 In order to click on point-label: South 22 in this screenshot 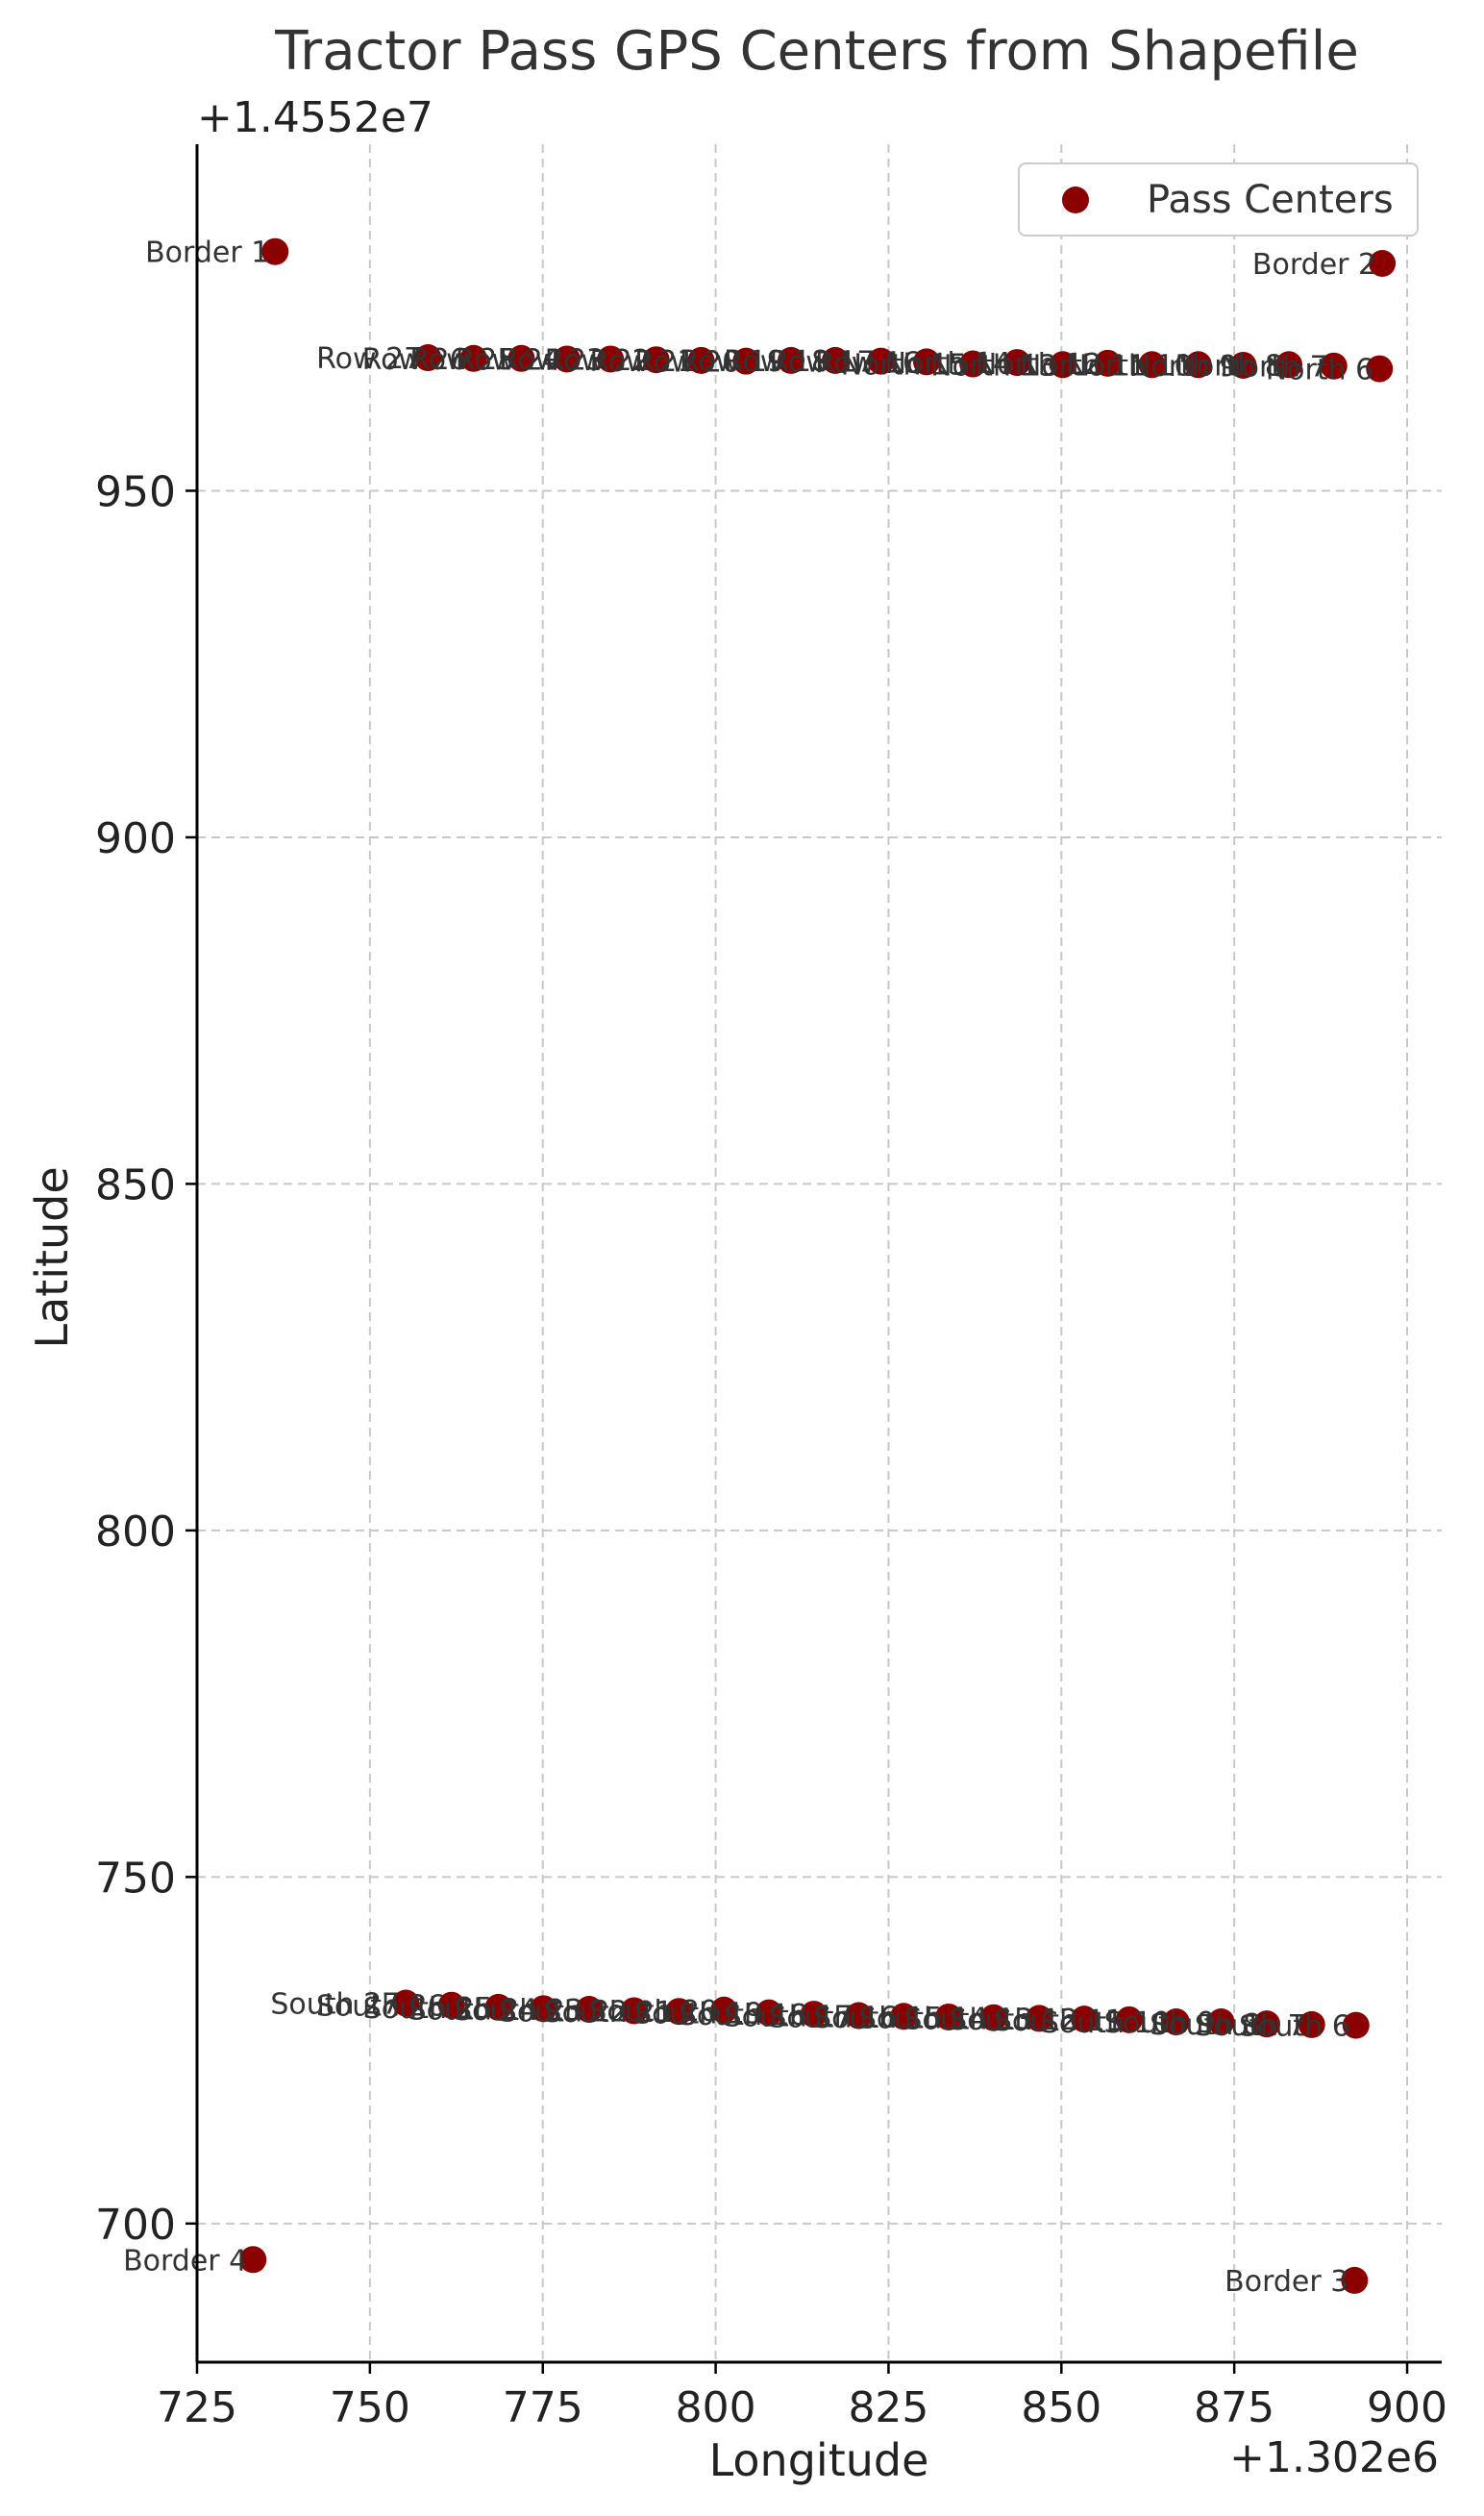, I will do `click(564, 2012)`.